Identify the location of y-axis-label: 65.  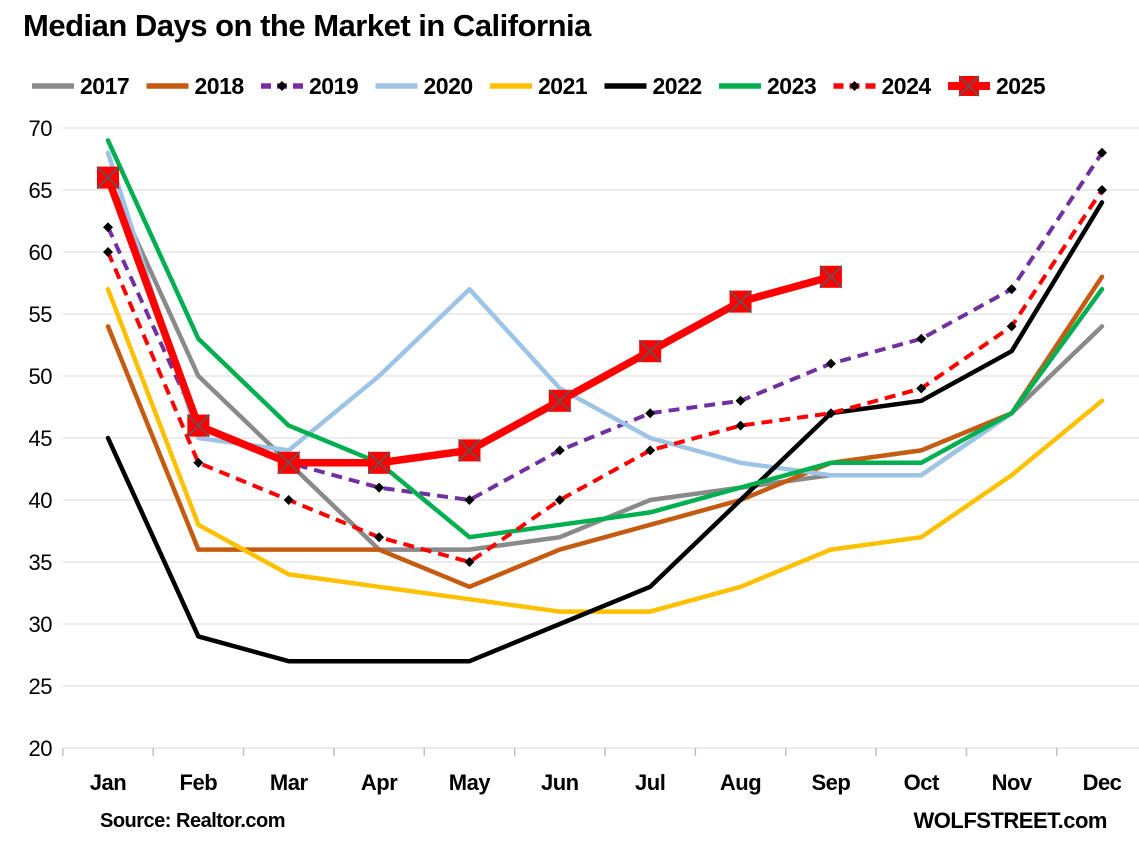
(41, 190).